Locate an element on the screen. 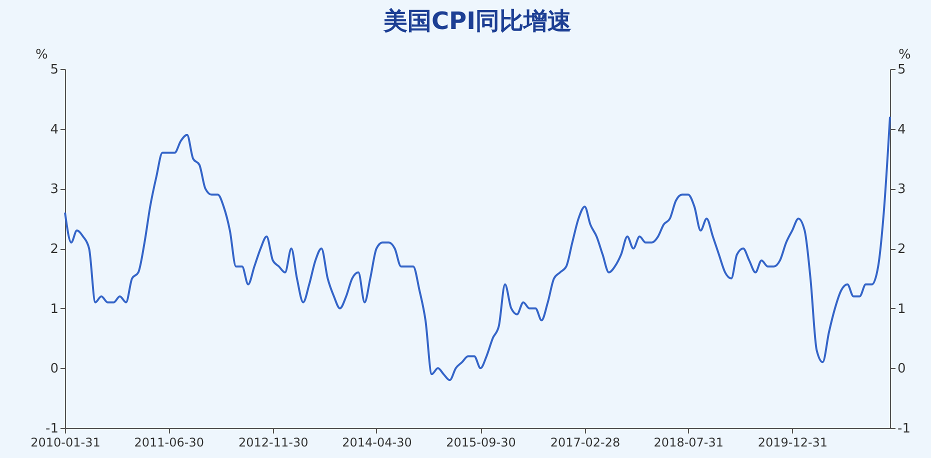 This screenshot has height=458, width=931. y-tick-label: -1 is located at coordinates (52, 429).